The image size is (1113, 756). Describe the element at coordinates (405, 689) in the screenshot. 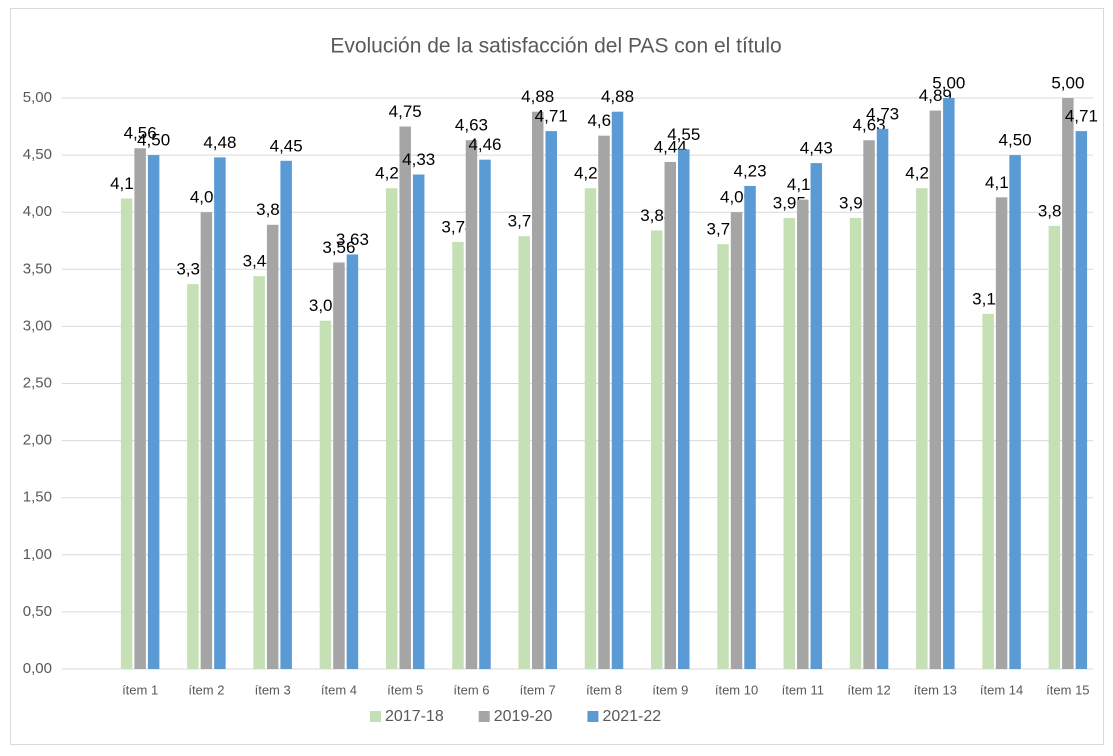

I see `x-tick-label: ítem 5` at that location.